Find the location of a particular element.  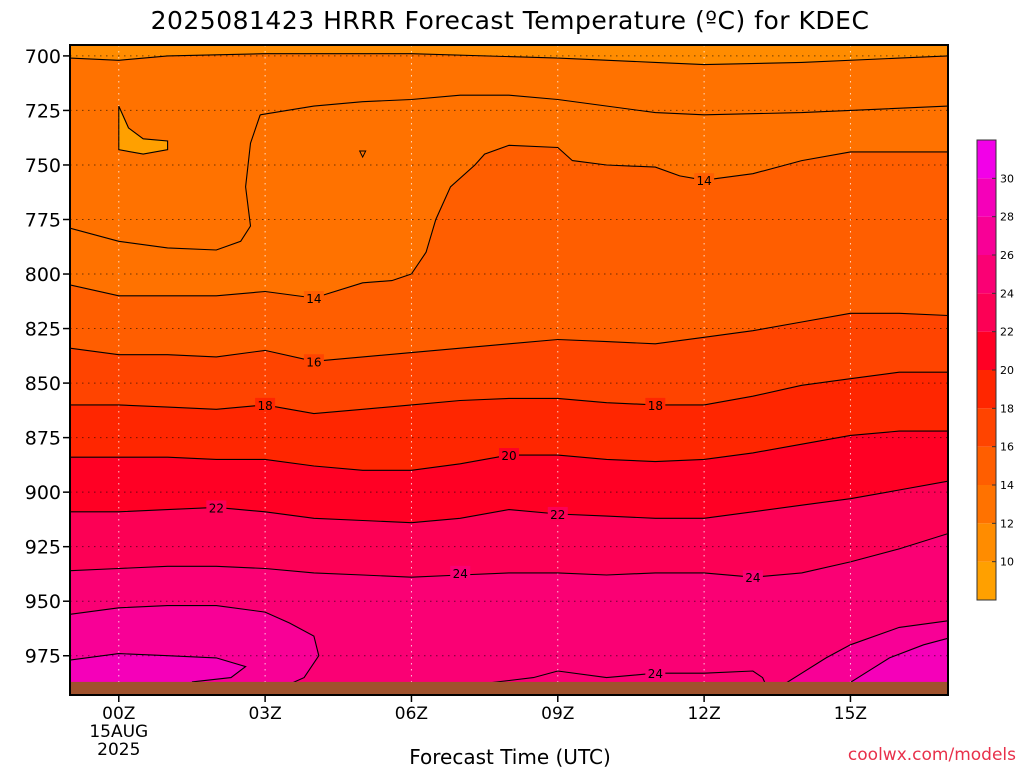

y-tick-label: 875 is located at coordinates (43, 439).